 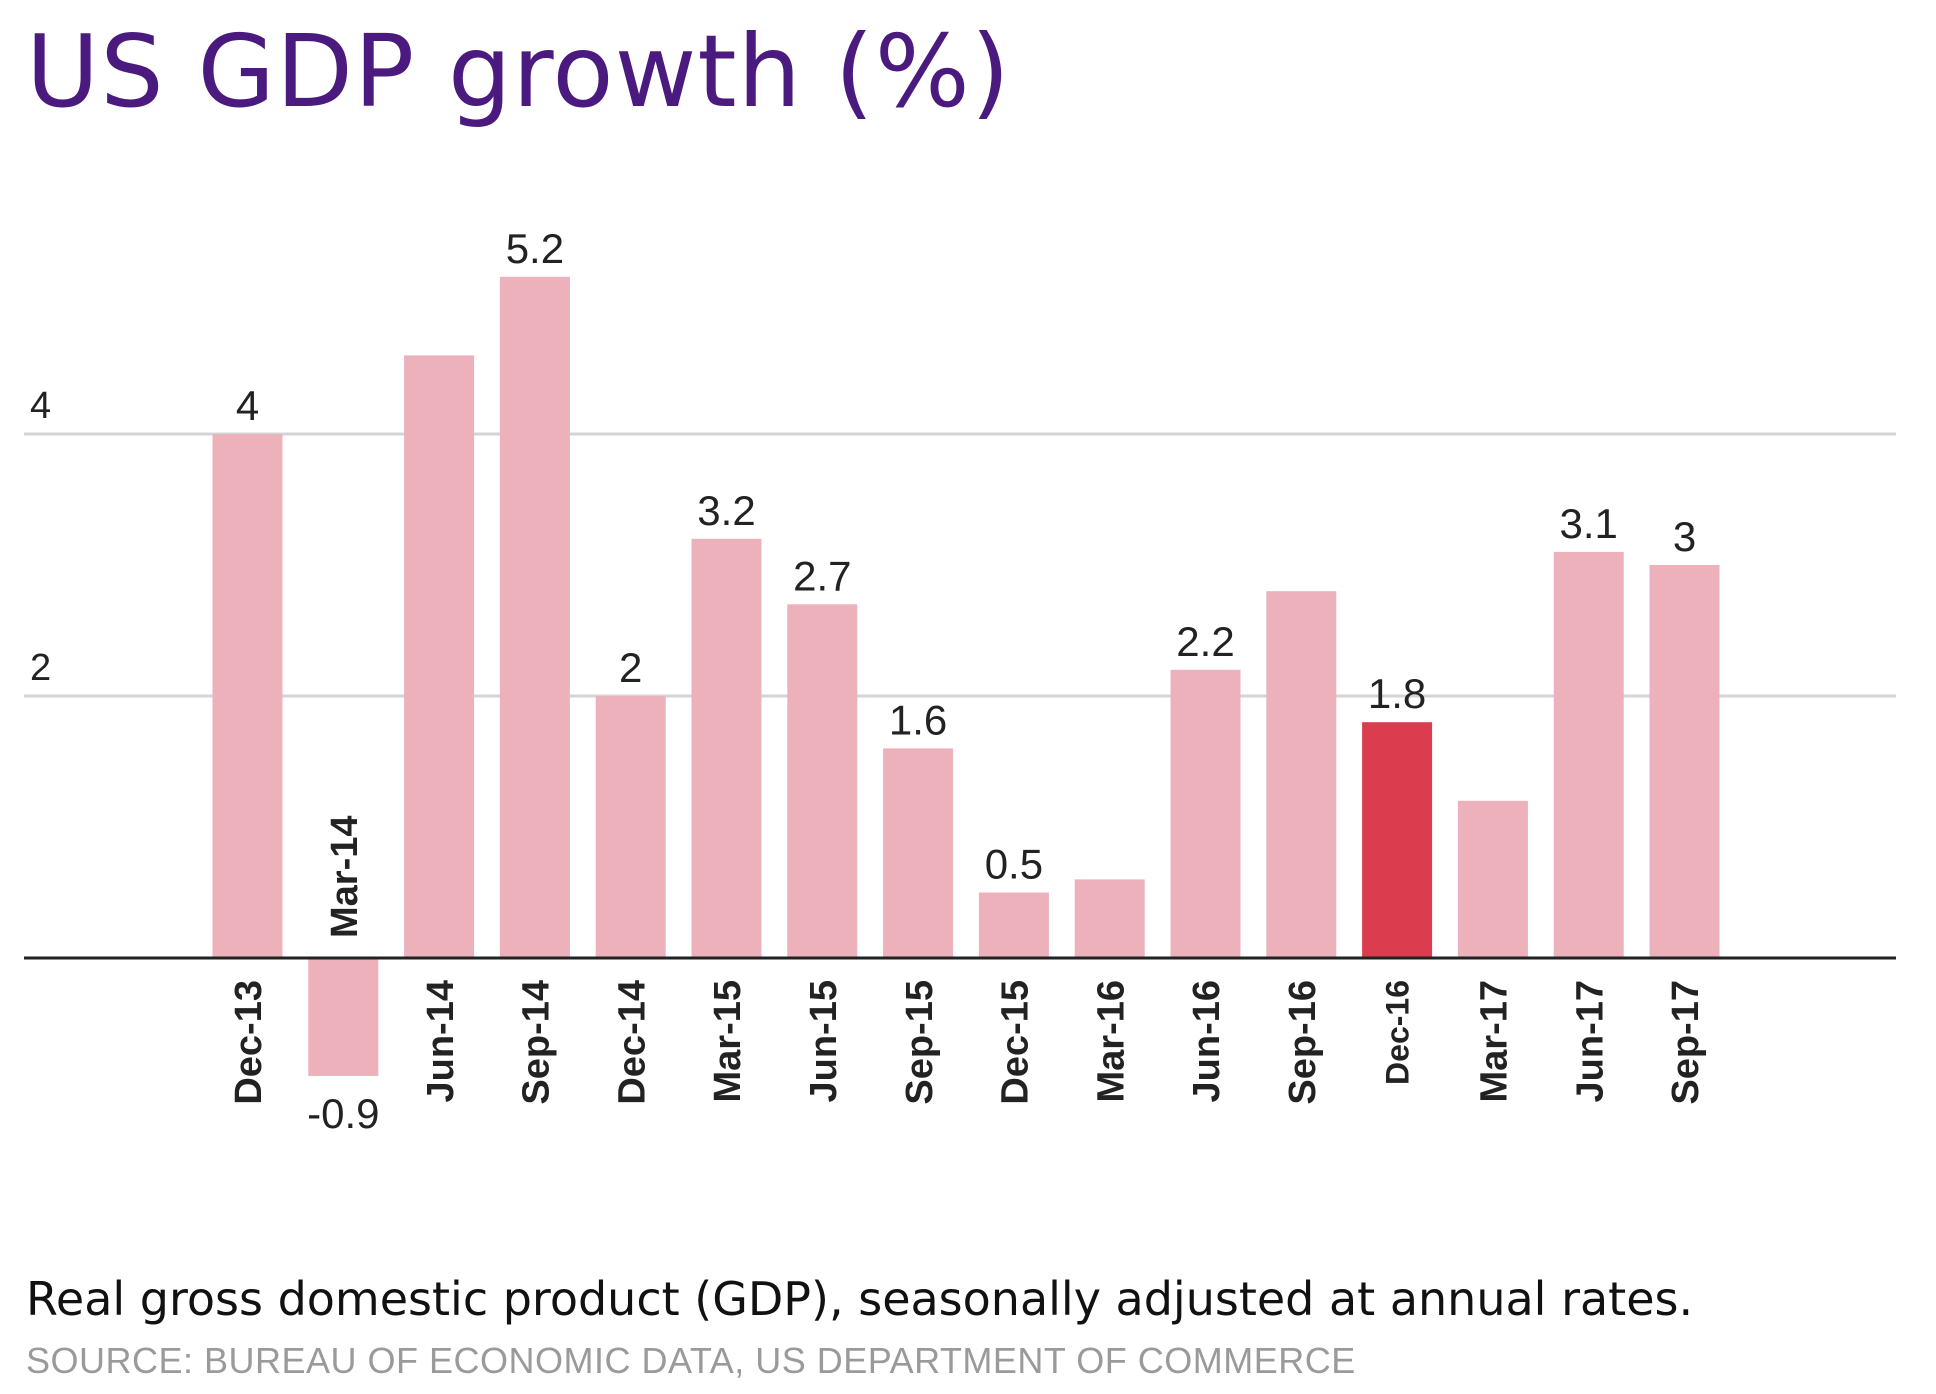 I want to click on category-label-Dec-14: Dec-14, so click(x=632, y=1042).